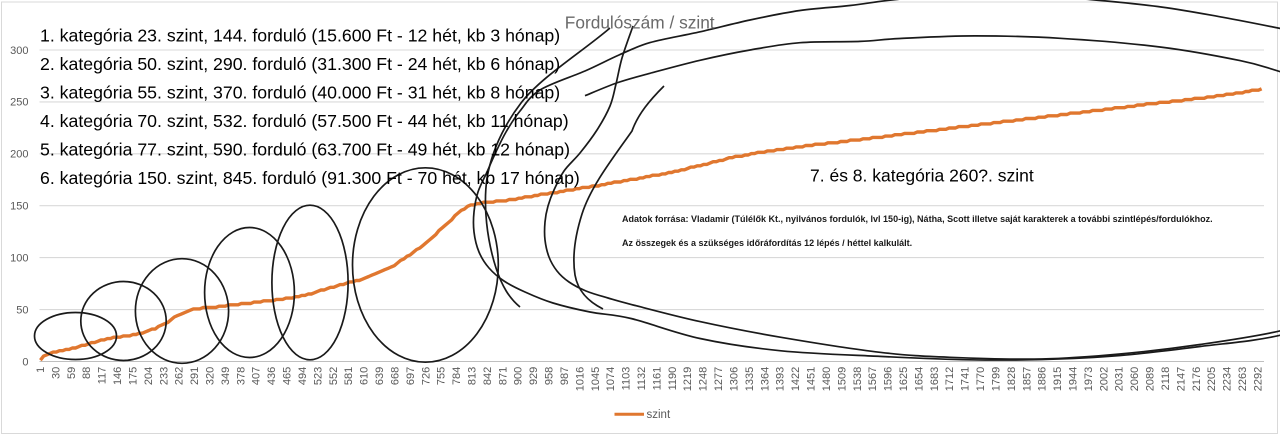 This screenshot has height=440, width=1280. I want to click on svg-text: 465, so click(288, 376).